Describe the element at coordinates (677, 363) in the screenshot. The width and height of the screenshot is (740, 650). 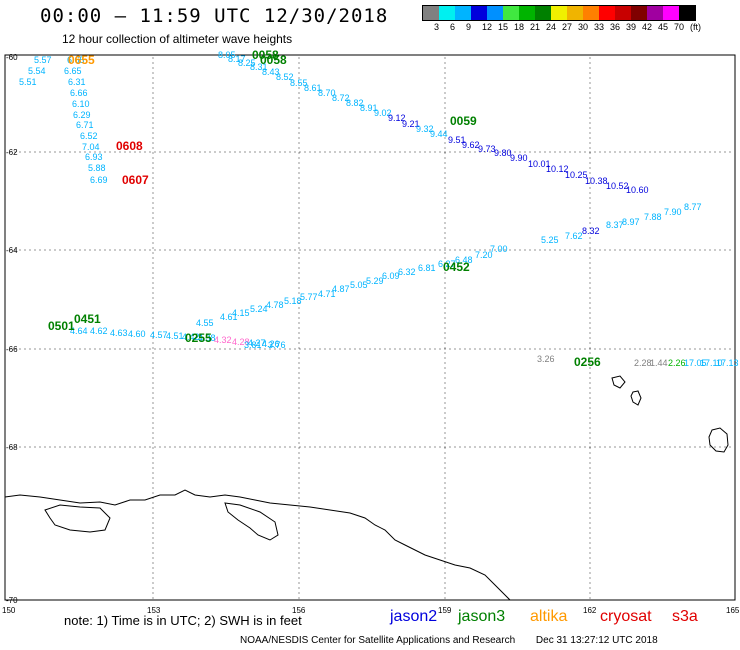
I see `swh-value: 2.26` at that location.